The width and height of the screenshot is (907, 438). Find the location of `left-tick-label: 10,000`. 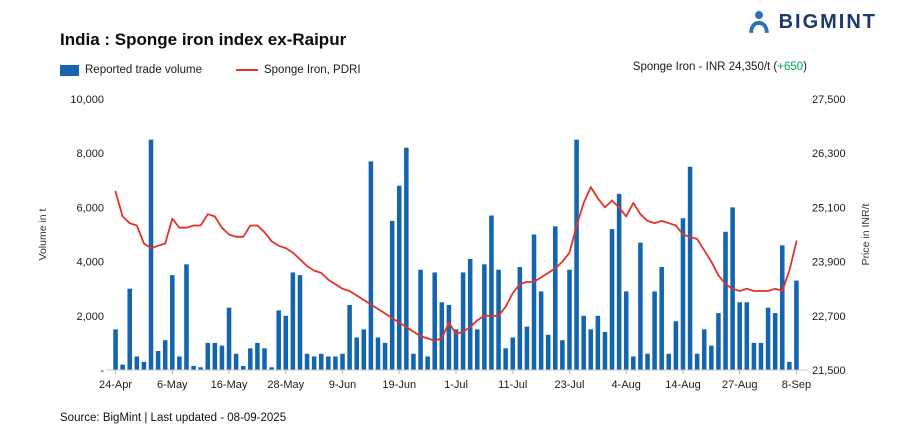

left-tick-label: 10,000 is located at coordinates (87, 100).